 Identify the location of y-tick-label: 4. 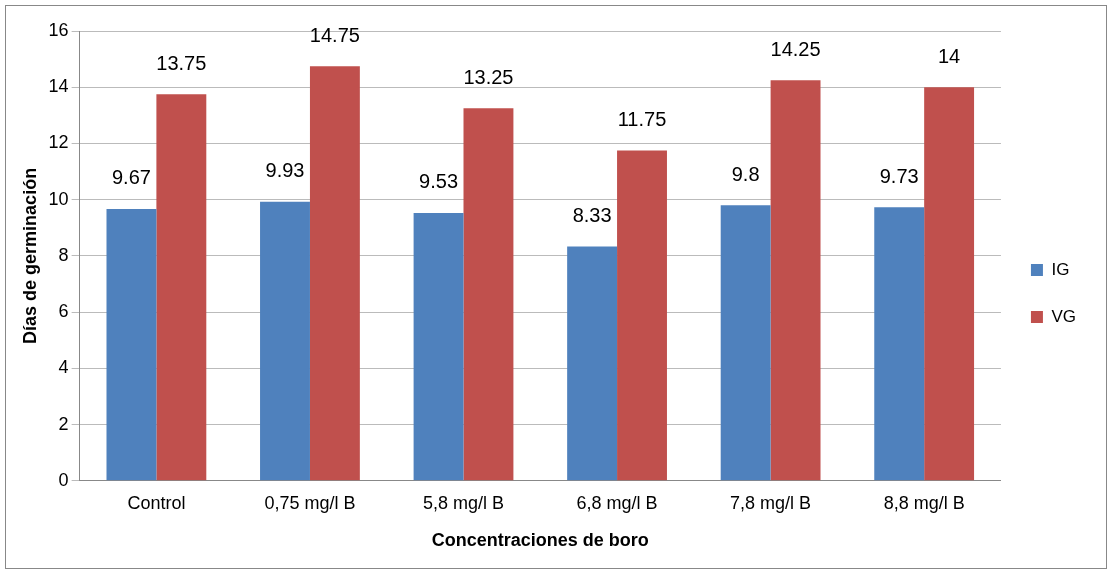
(63, 367).